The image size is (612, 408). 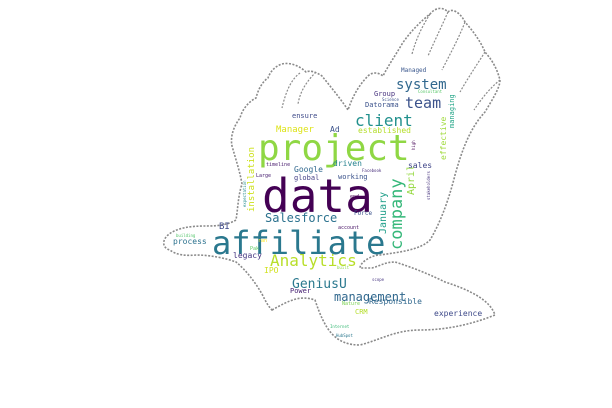 I want to click on cloud-word-managed: Managed, so click(x=414, y=70).